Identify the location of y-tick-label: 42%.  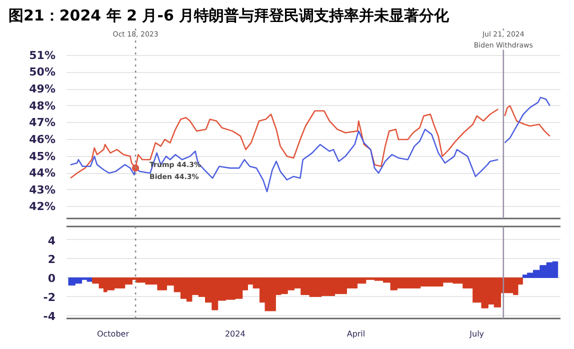
(42, 207).